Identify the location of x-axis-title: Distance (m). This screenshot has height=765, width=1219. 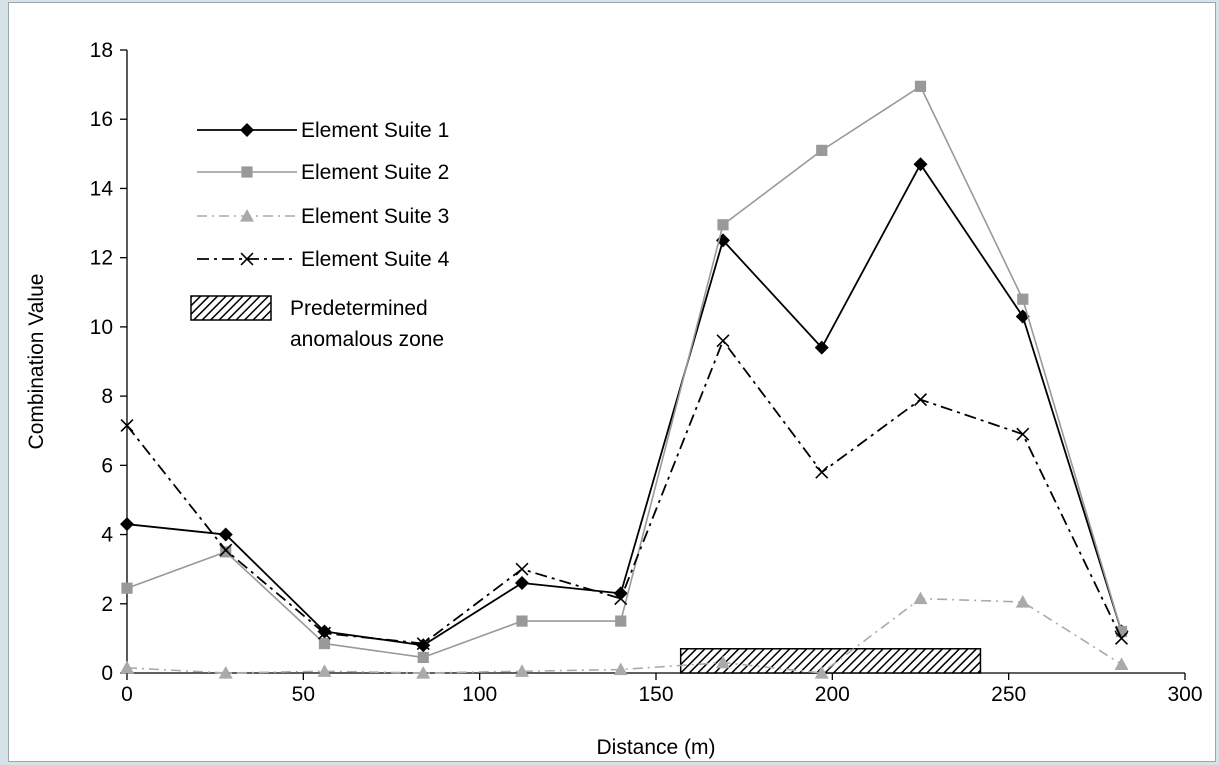
(655, 747).